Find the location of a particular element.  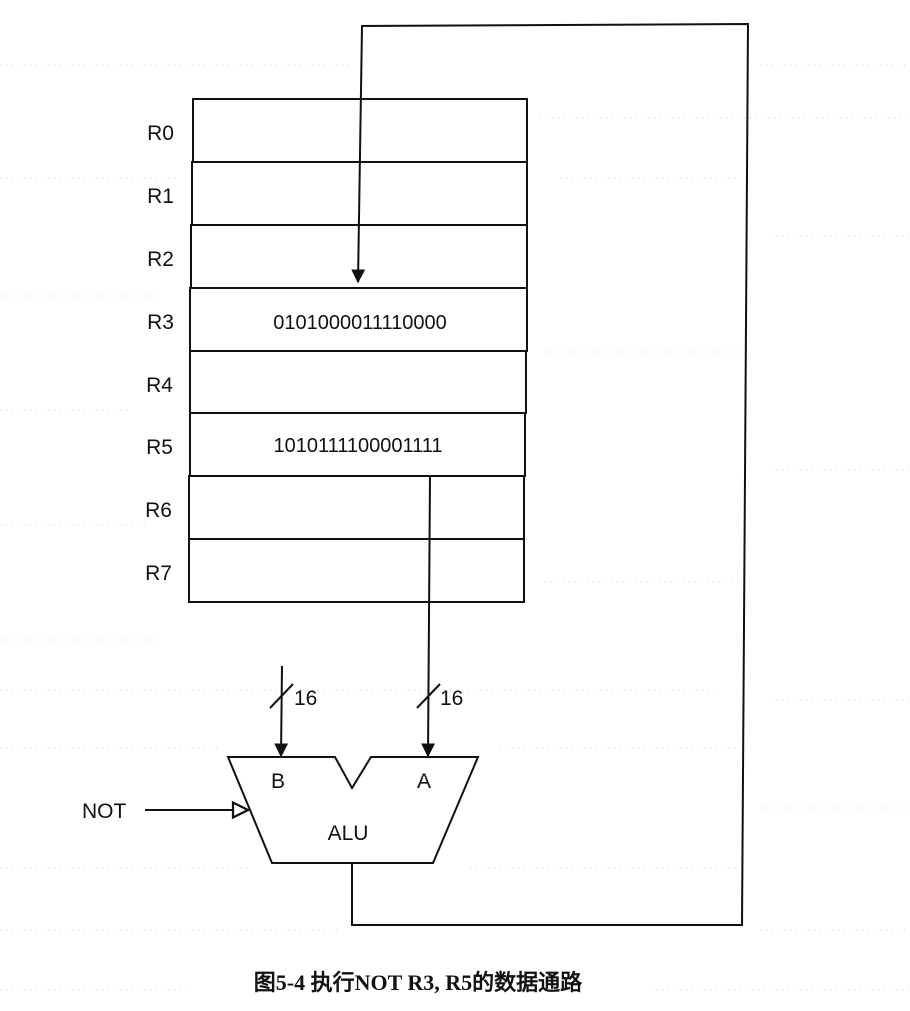

register-label-r7: R7 is located at coordinates (158, 573).